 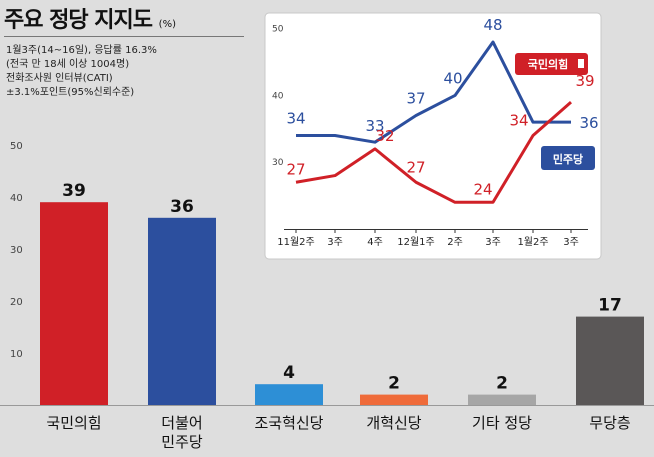 I want to click on category-line: 조국혁신당, so click(x=288, y=423).